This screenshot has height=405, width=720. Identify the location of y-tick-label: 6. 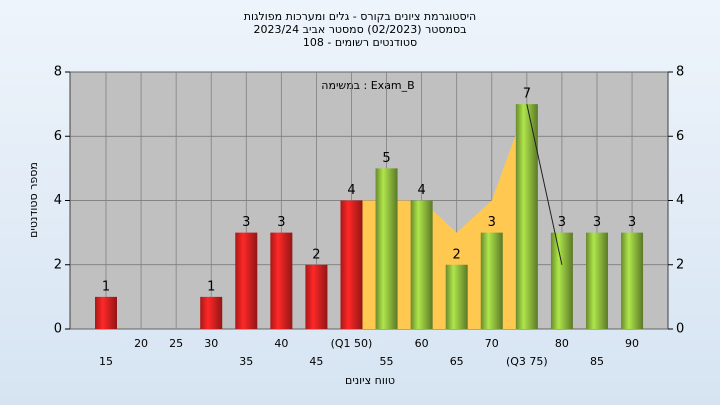
(58, 136).